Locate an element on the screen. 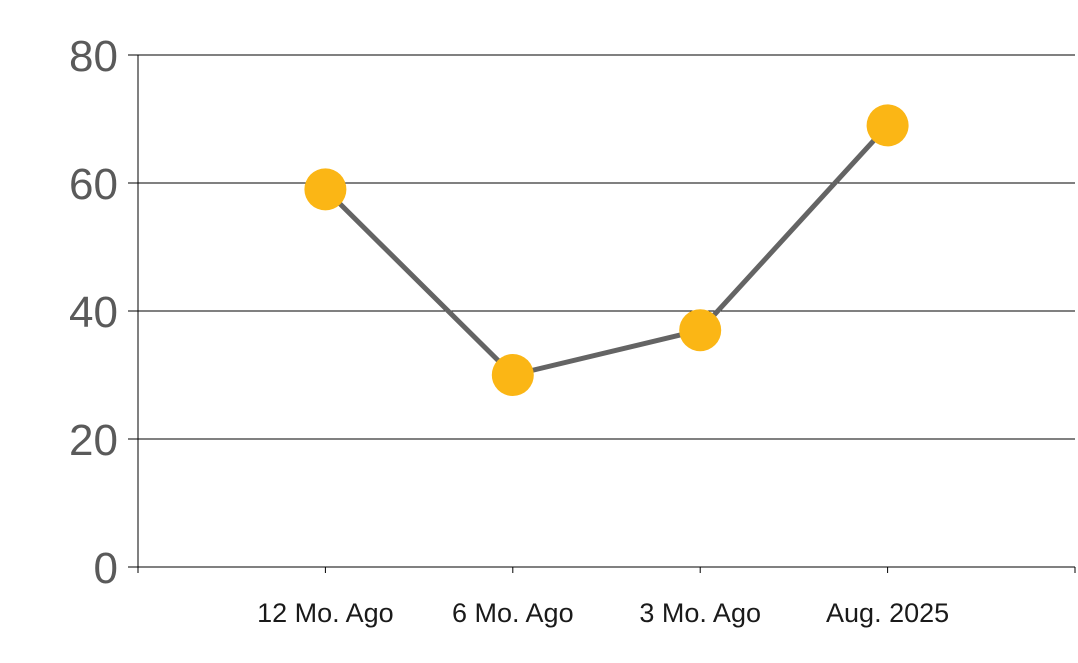 Image resolution: width=1078 pixels, height=663 pixels. x-tick-label: 3 Mo. Ago is located at coordinates (700, 613).